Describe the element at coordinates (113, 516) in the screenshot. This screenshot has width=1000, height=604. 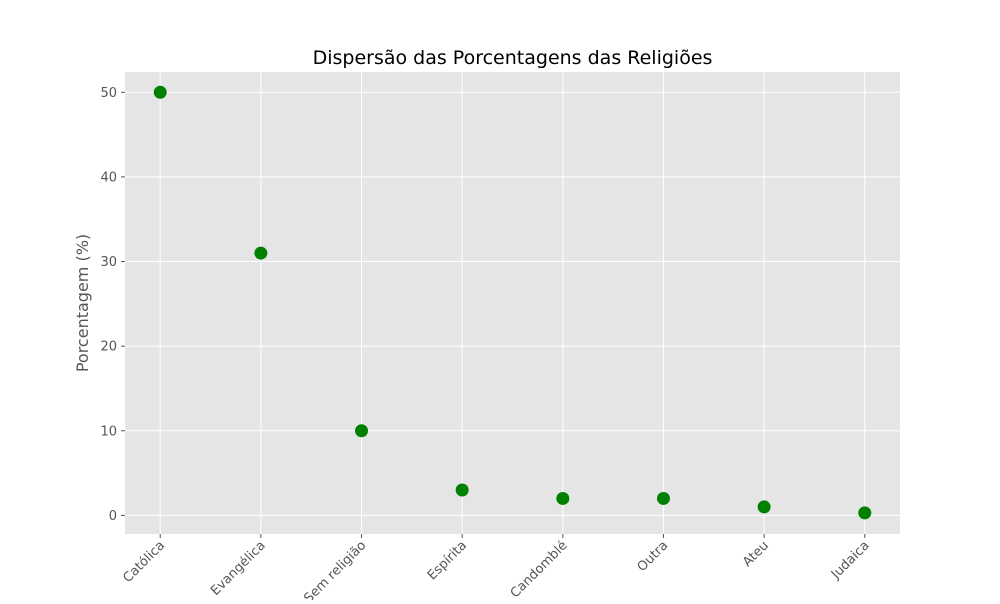
I see `y-tick-label: 0` at that location.